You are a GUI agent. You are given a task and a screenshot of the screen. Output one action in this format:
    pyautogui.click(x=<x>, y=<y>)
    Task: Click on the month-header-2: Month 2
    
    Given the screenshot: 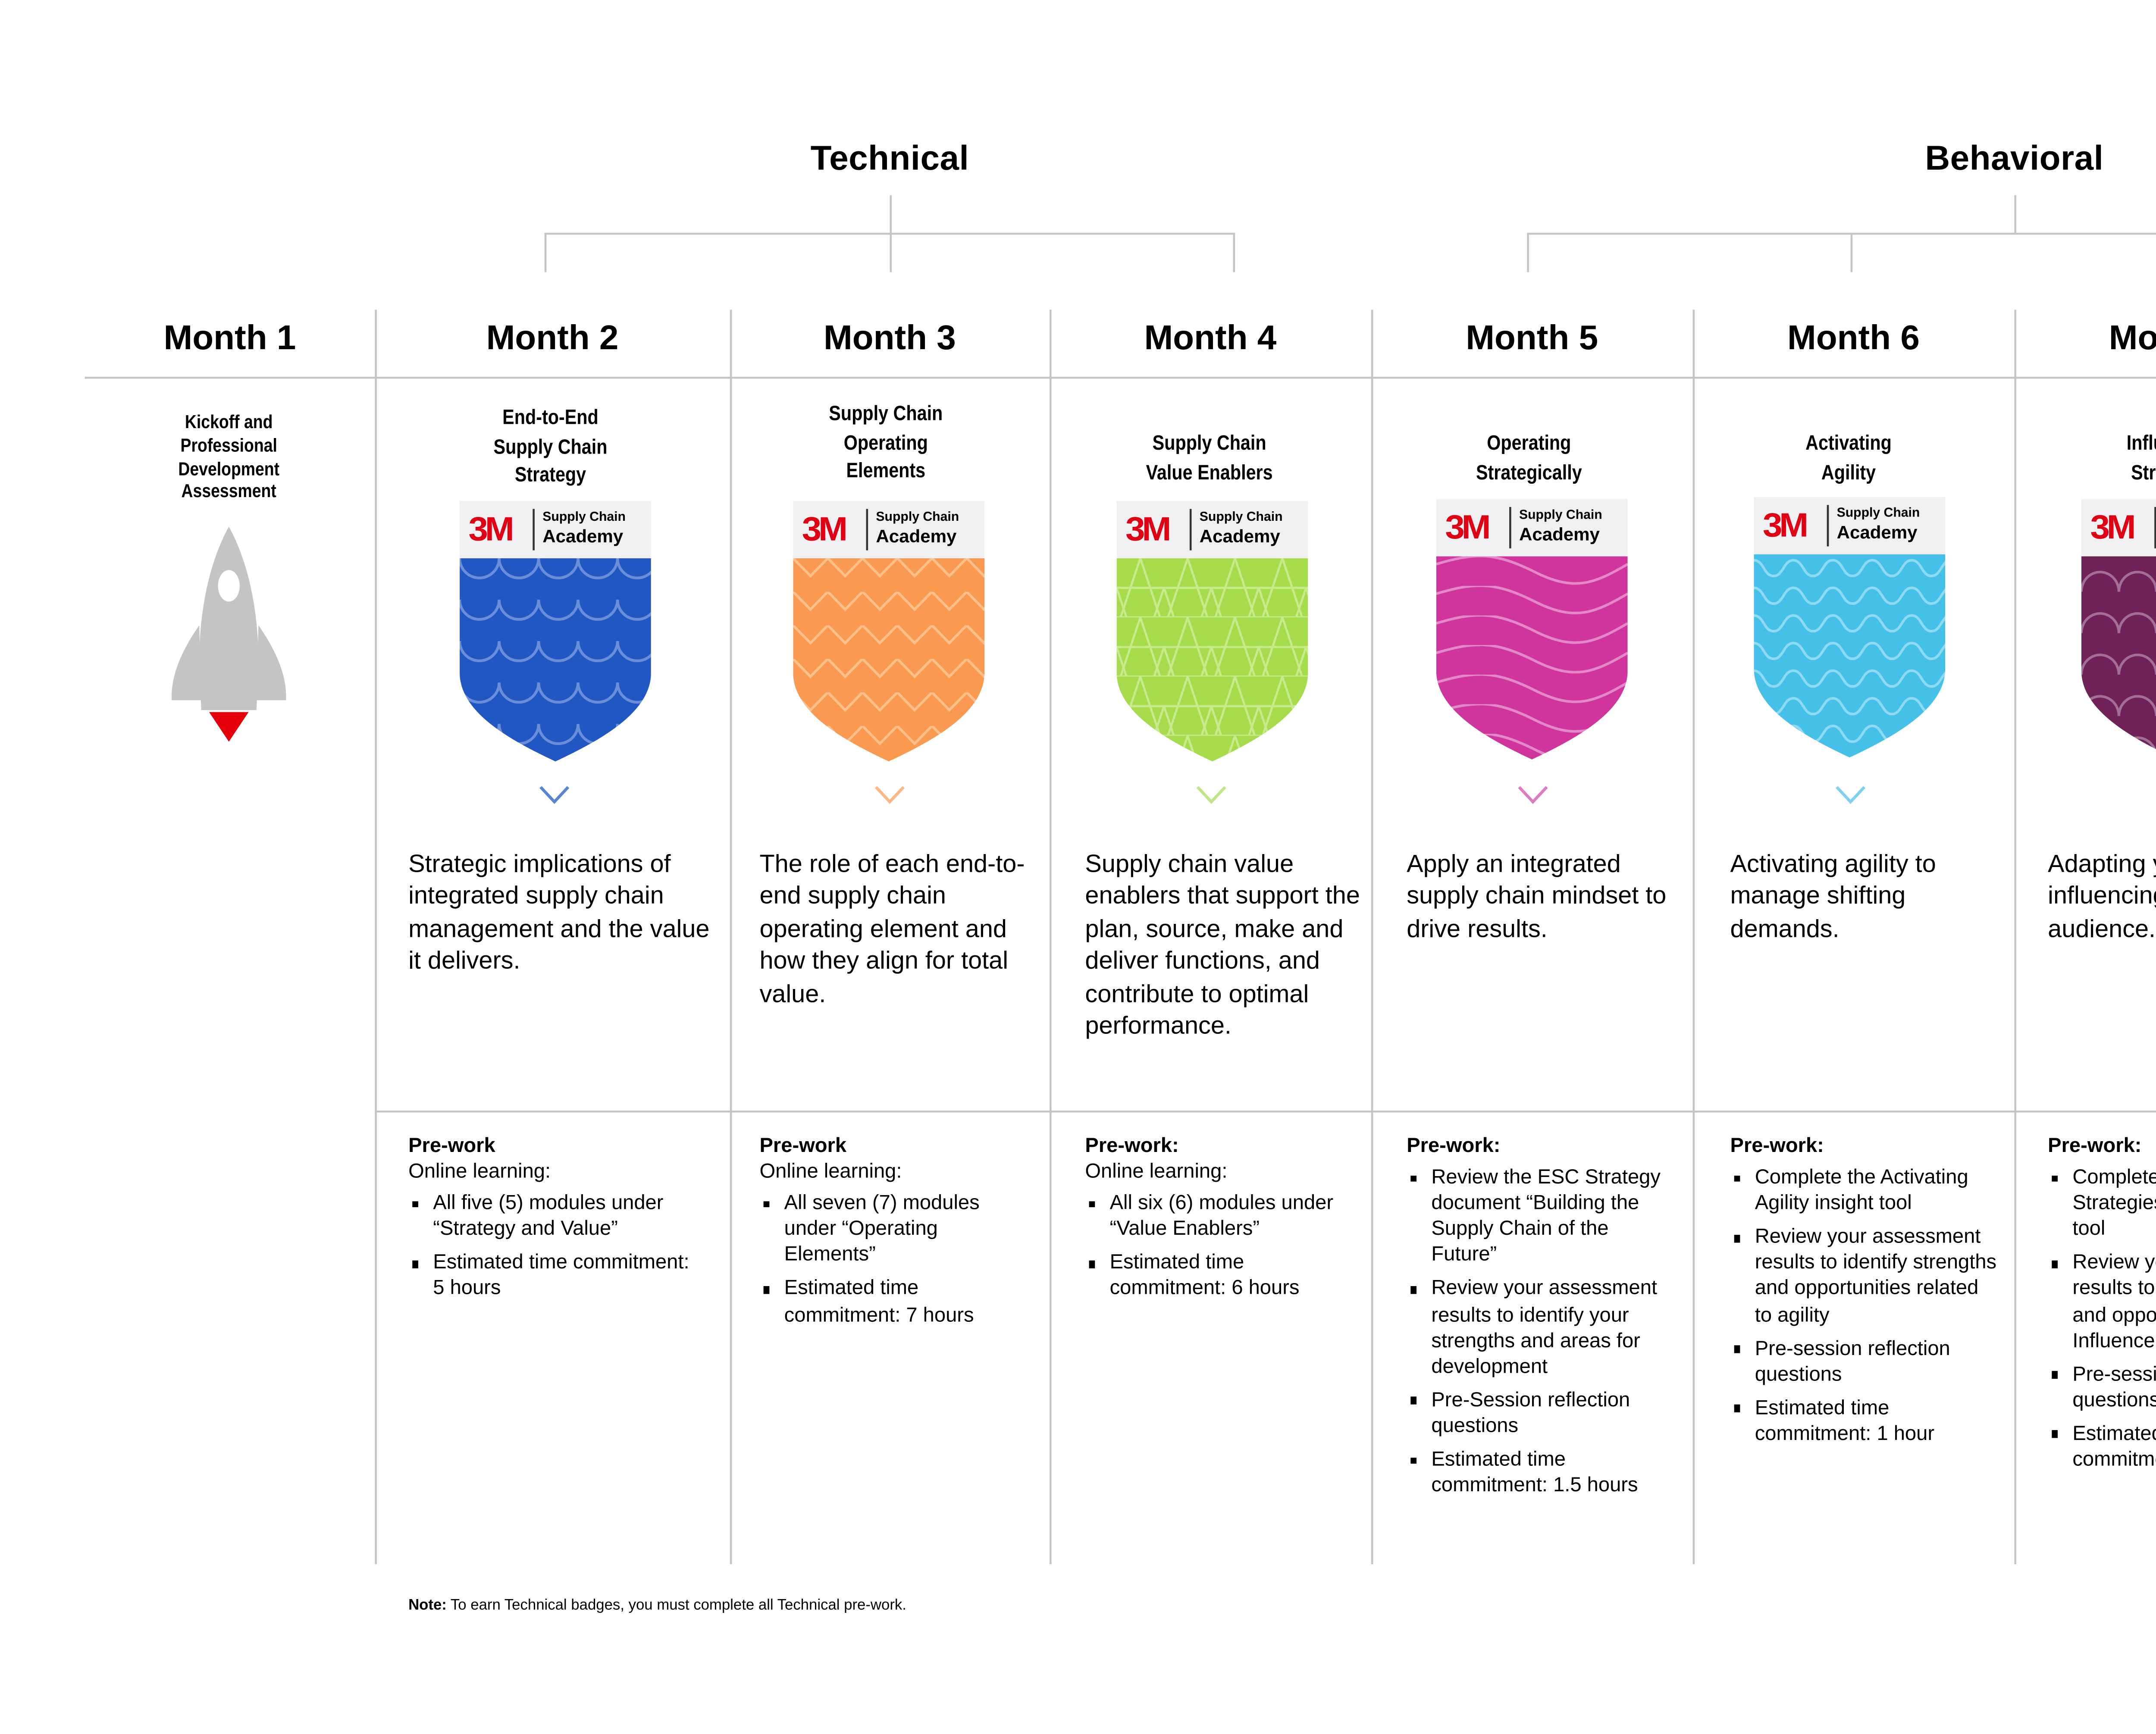 What is the action you would take?
    pyautogui.click(x=552, y=337)
    